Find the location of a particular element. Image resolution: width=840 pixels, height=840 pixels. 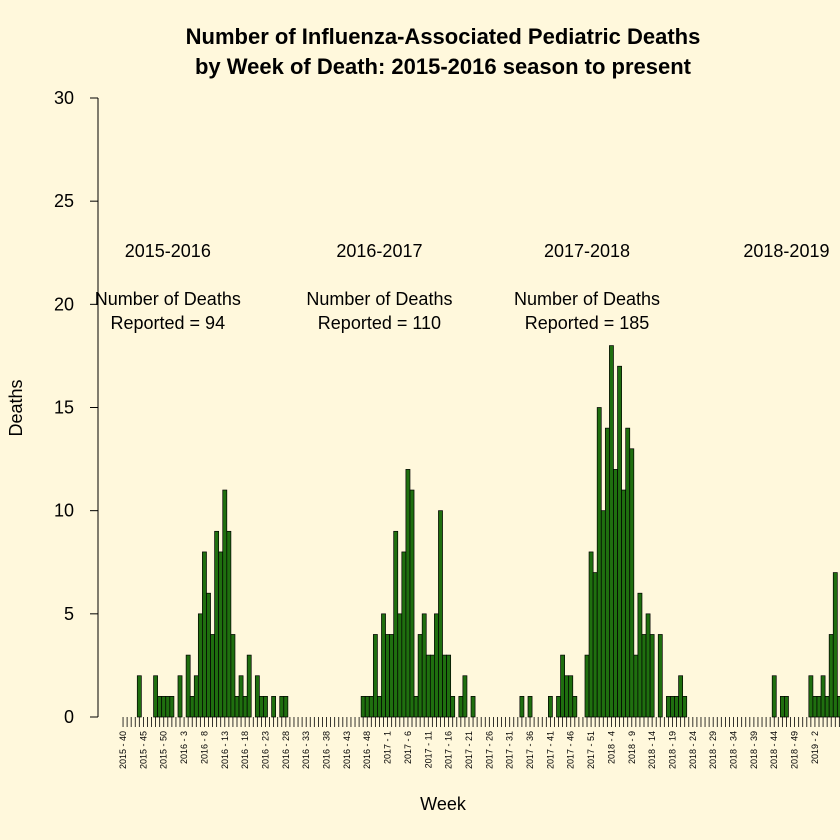

x-tick-label: 2017 - 11 is located at coordinates (428, 749).